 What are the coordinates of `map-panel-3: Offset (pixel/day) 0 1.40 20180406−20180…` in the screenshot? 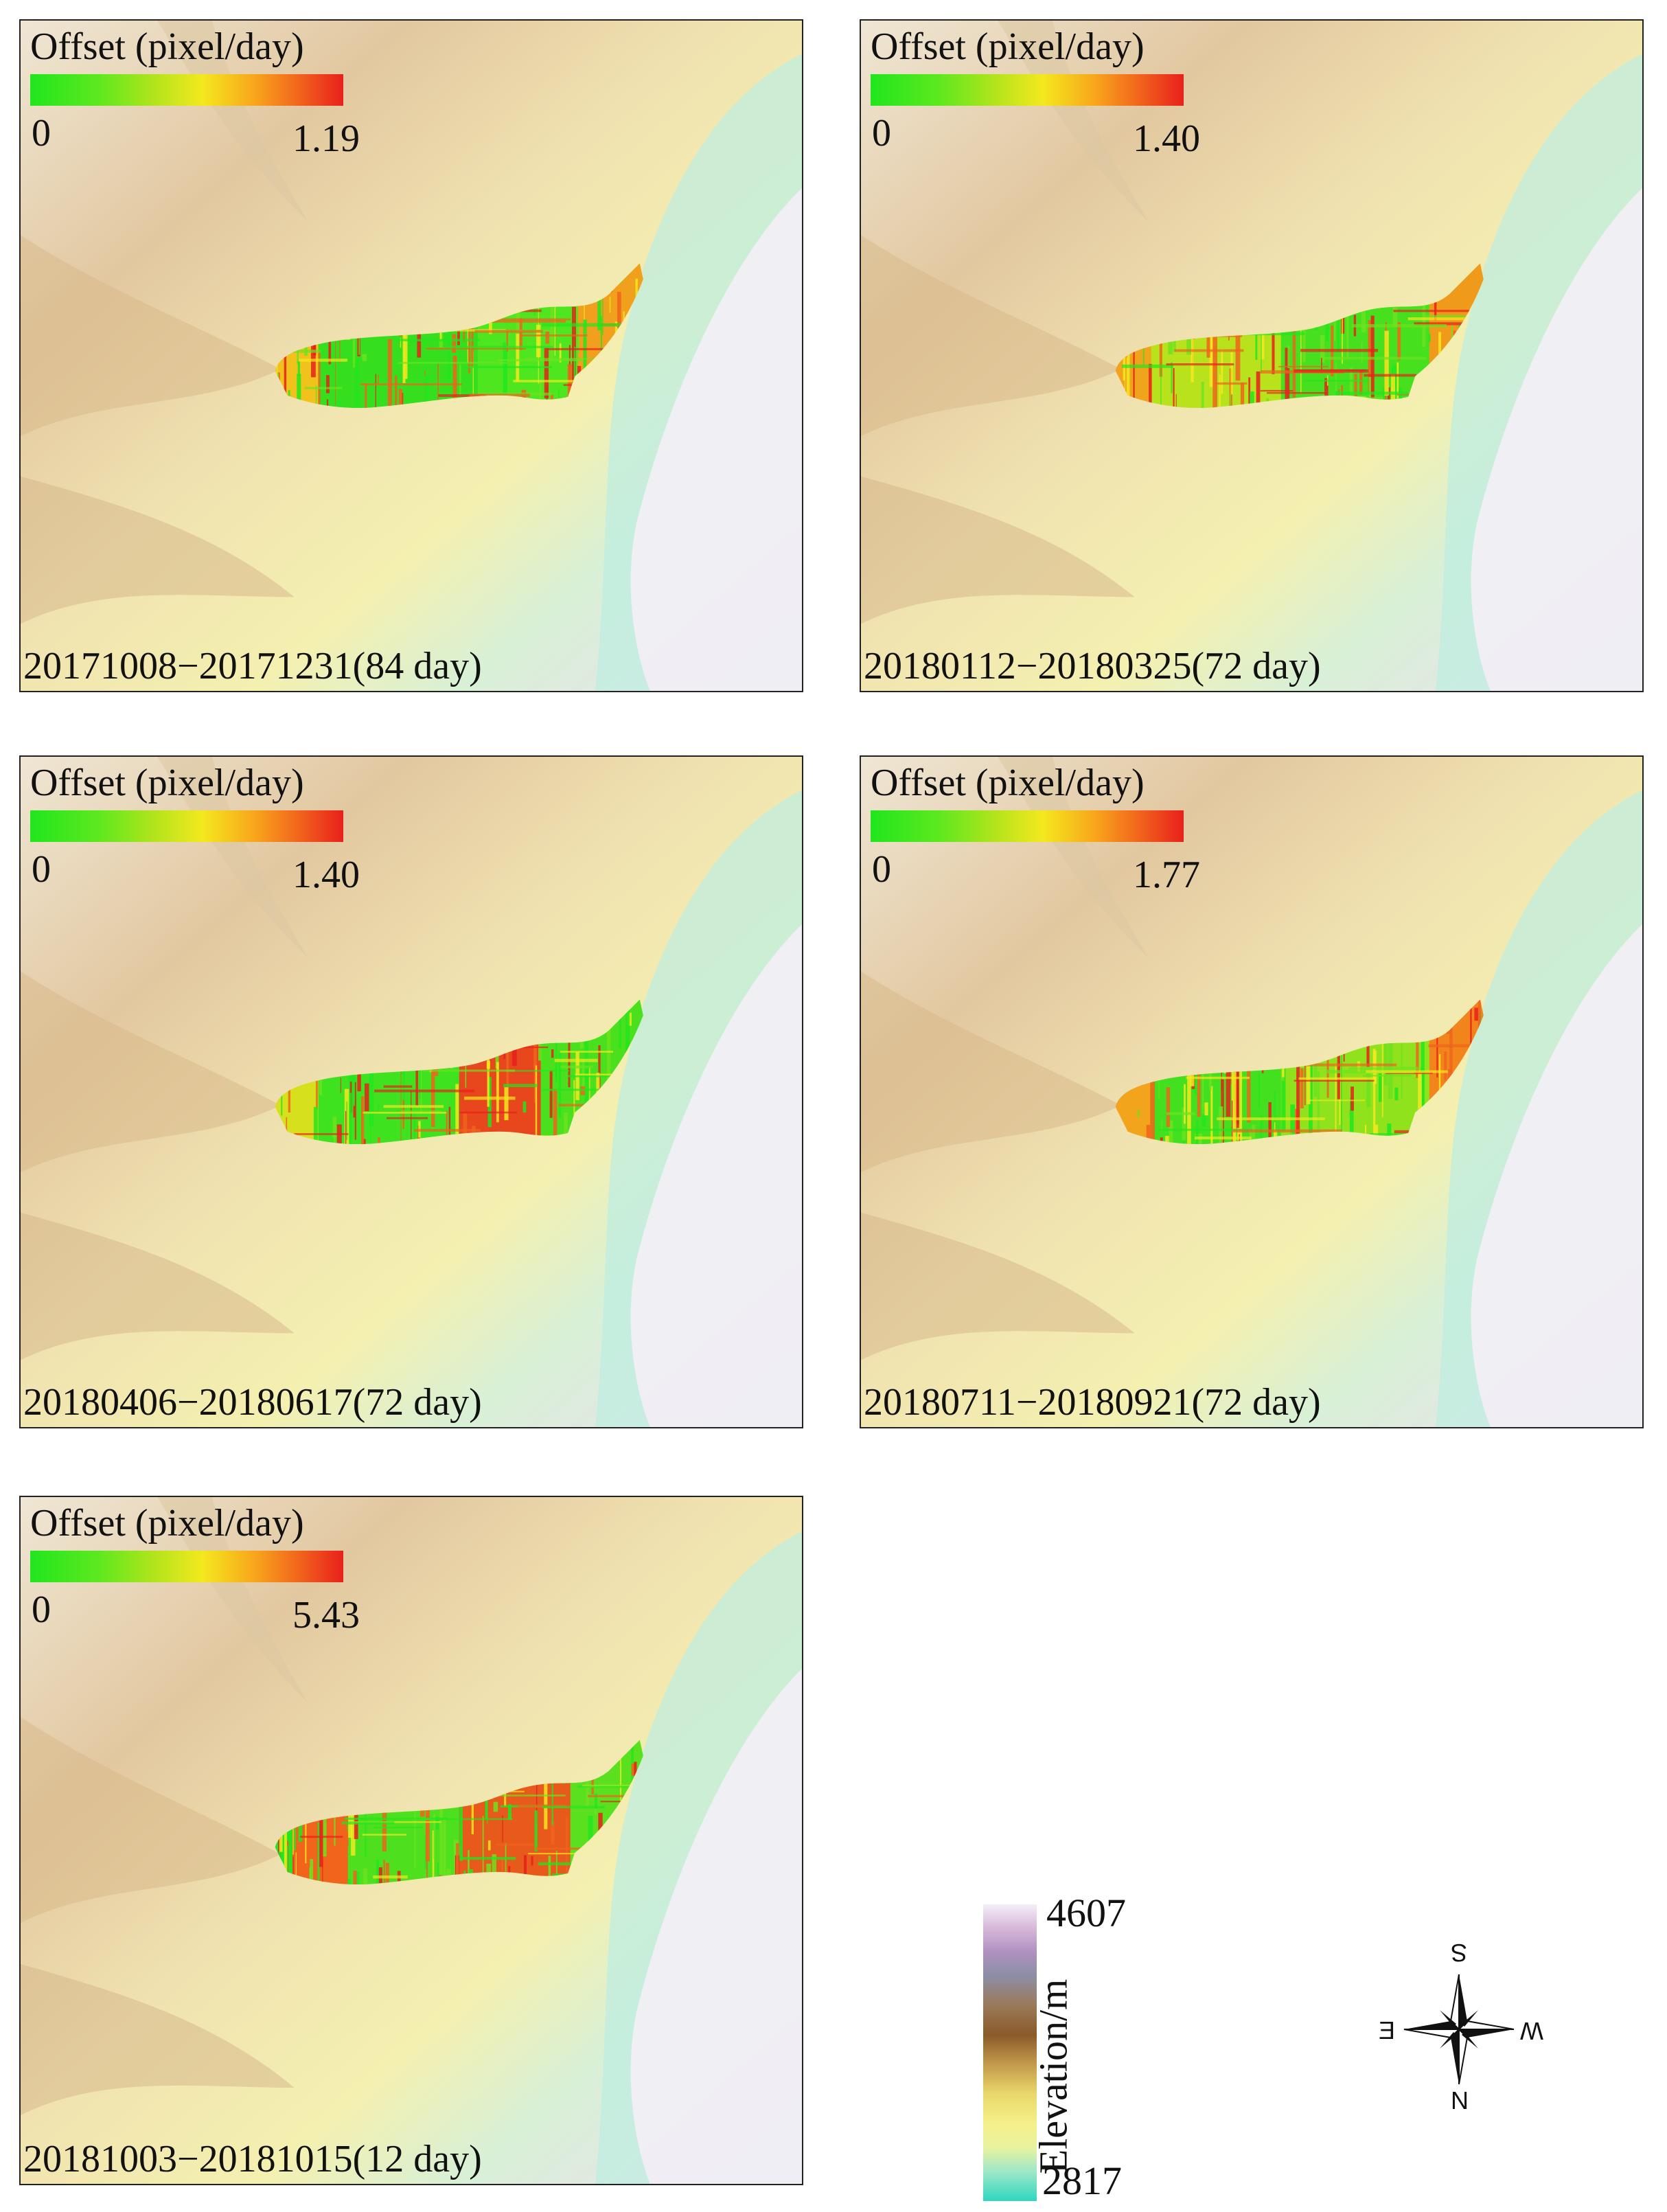 It's located at (411, 1091).